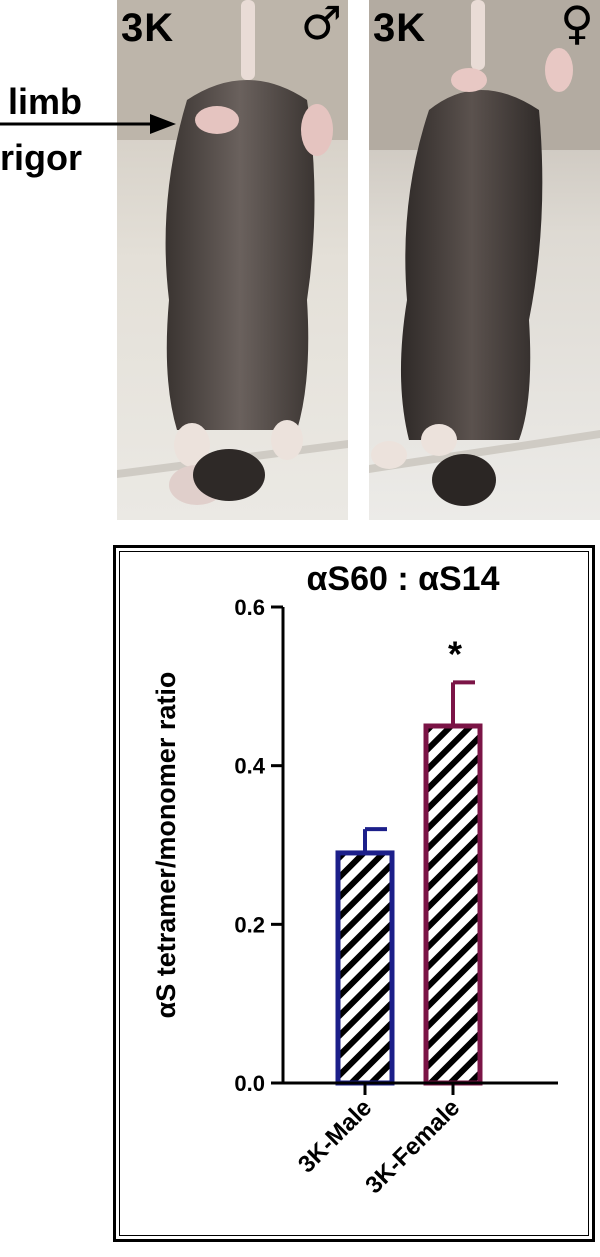 The height and width of the screenshot is (1257, 600). What do you see at coordinates (166, 845) in the screenshot?
I see `y-axis-label: αS tetramer/monomer ratio` at bounding box center [166, 845].